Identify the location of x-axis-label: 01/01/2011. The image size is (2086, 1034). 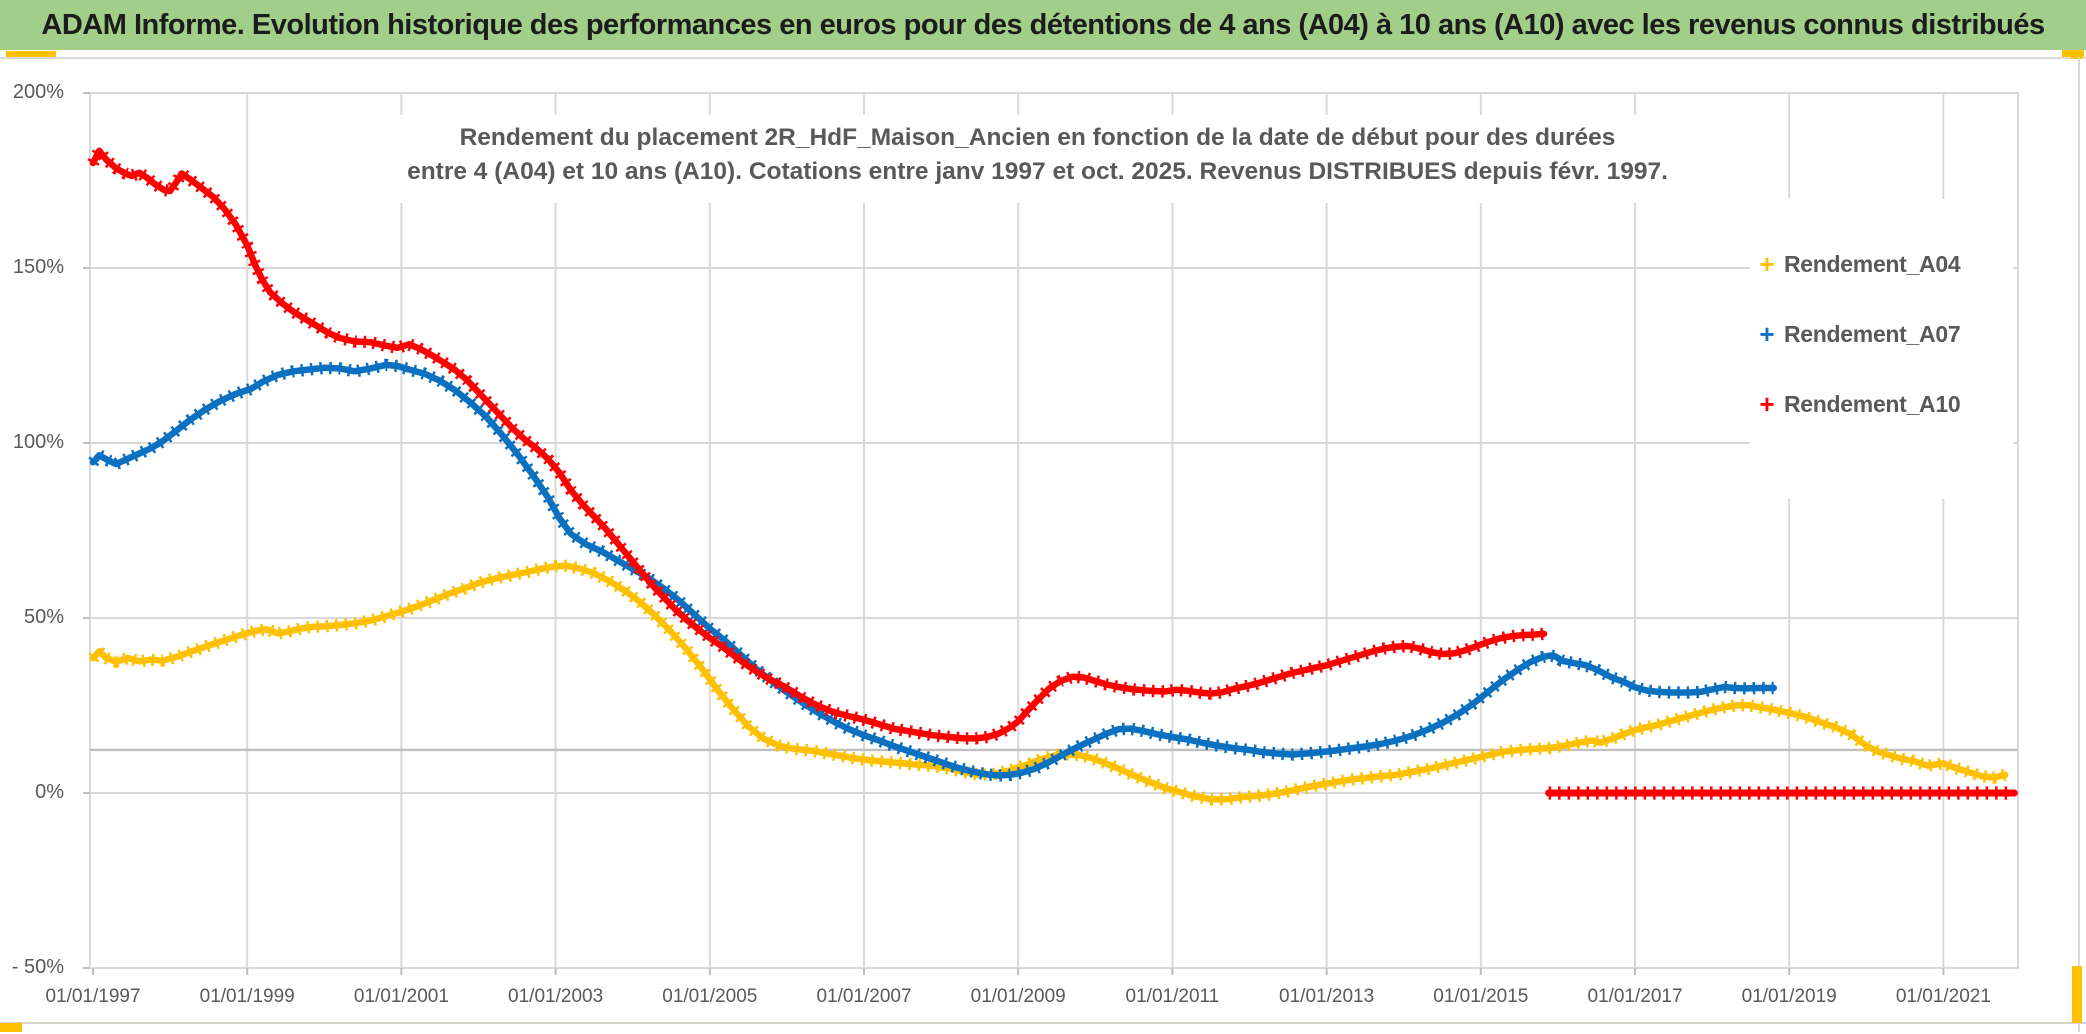
(1172, 996).